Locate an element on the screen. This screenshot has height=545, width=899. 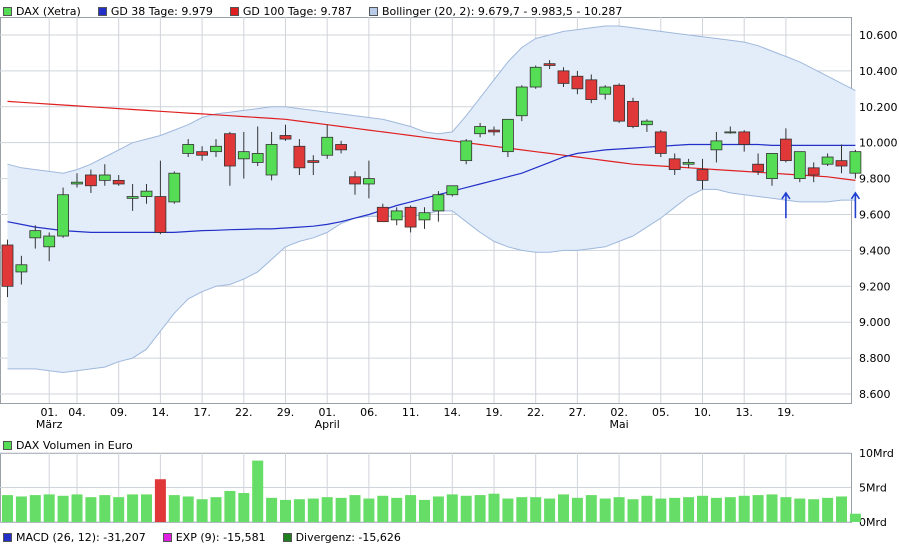
x-tick-label: 06. is located at coordinates (369, 412).